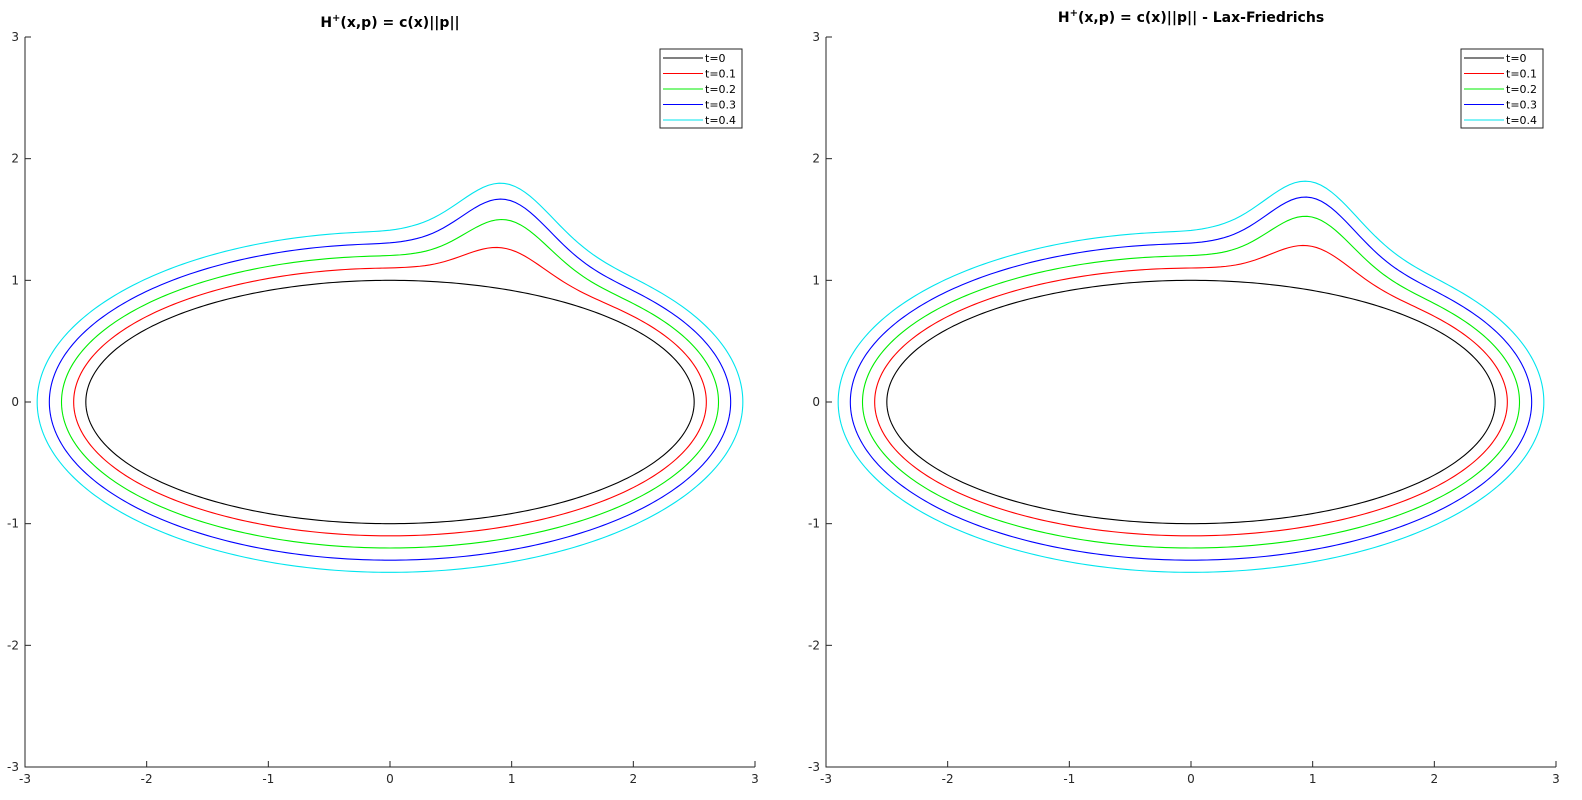 The width and height of the screenshot is (1582, 800). What do you see at coordinates (1191, 17) in the screenshot?
I see `chart-title: H+(x,p) = c(x)||p|| - Lax-Friedrichs` at bounding box center [1191, 17].